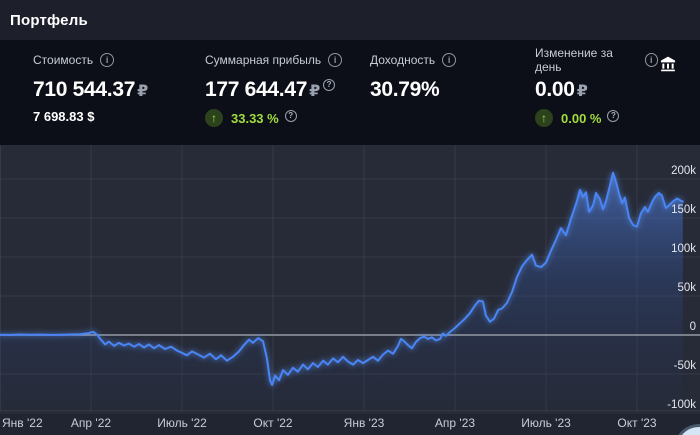 Image resolution: width=700 pixels, height=435 pixels. What do you see at coordinates (683, 210) in the screenshot?
I see `y-tick-label: 150k` at bounding box center [683, 210].